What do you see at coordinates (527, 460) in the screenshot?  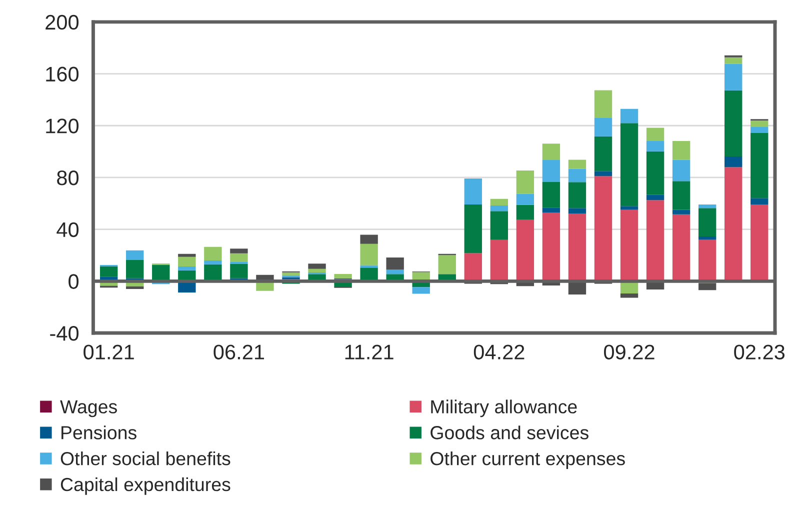 I see `legend-label: Other current expenses` at bounding box center [527, 460].